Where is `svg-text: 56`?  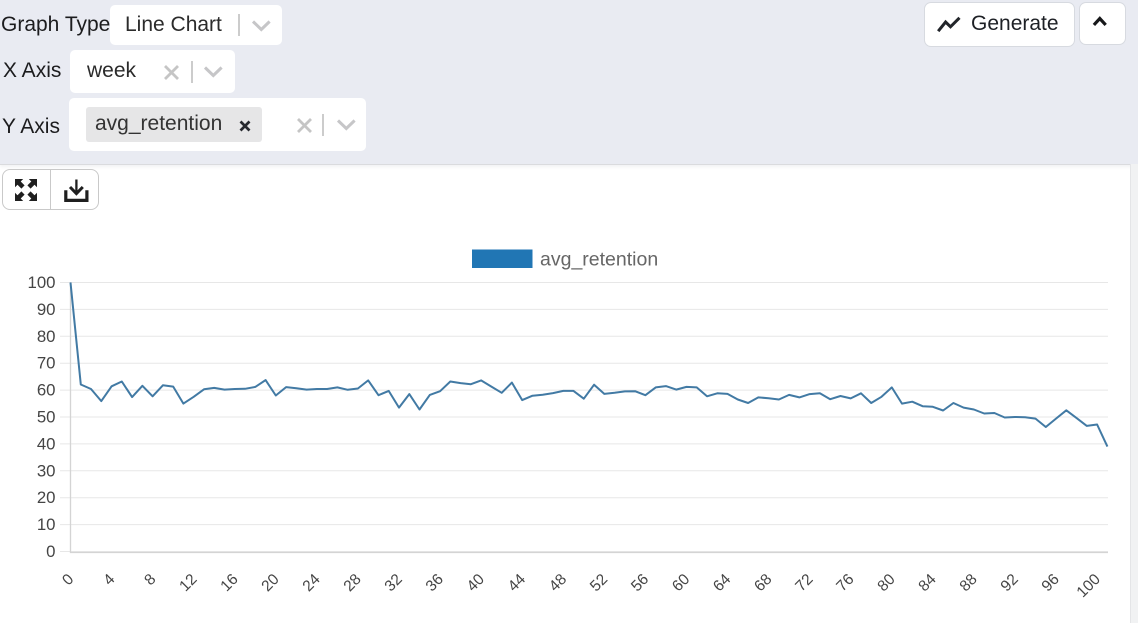 svg-text: 56 is located at coordinates (640, 583).